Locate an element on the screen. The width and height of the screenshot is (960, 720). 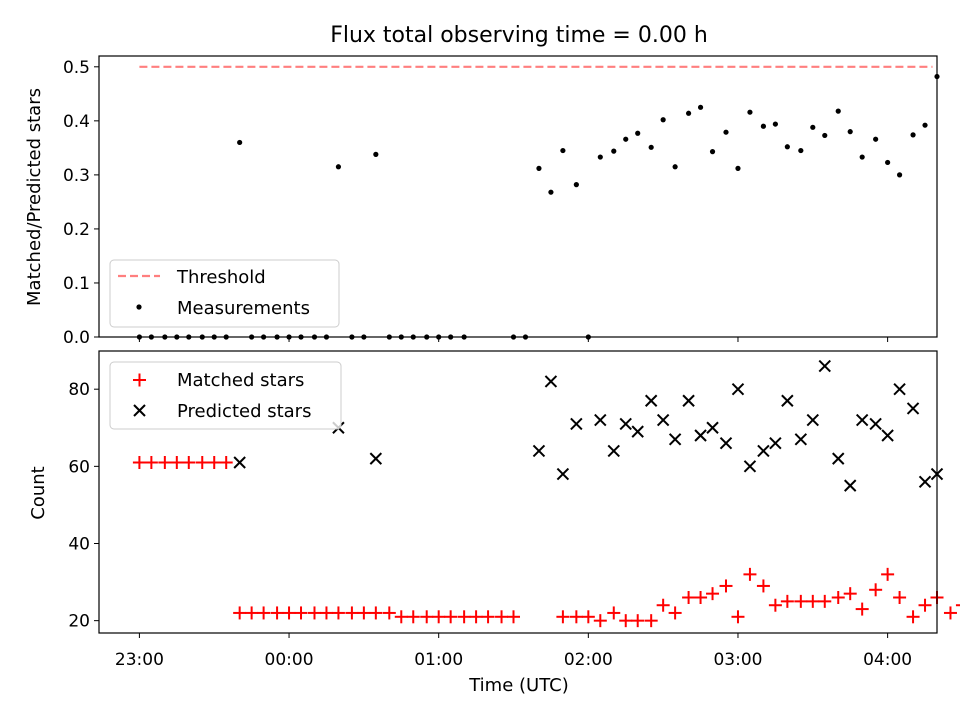
x-tick-label: 04:00 is located at coordinates (887, 660).